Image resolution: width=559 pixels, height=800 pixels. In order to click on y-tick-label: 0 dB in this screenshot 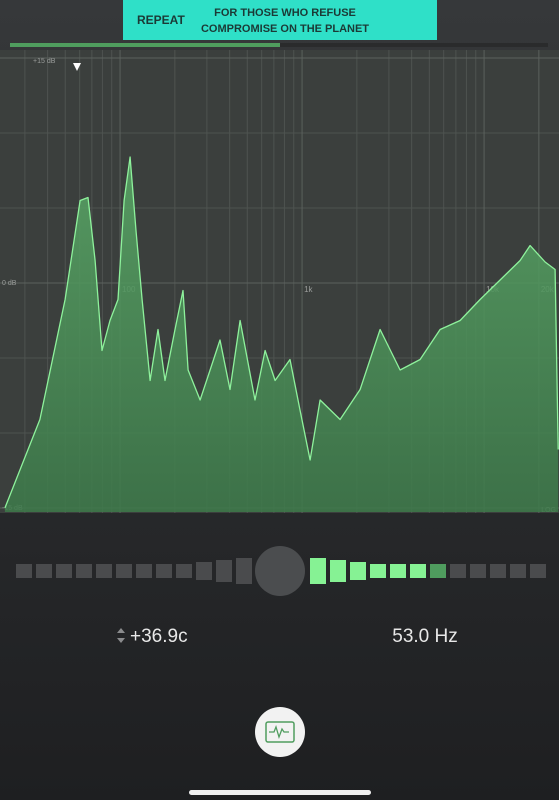, I will do `click(9, 283)`.